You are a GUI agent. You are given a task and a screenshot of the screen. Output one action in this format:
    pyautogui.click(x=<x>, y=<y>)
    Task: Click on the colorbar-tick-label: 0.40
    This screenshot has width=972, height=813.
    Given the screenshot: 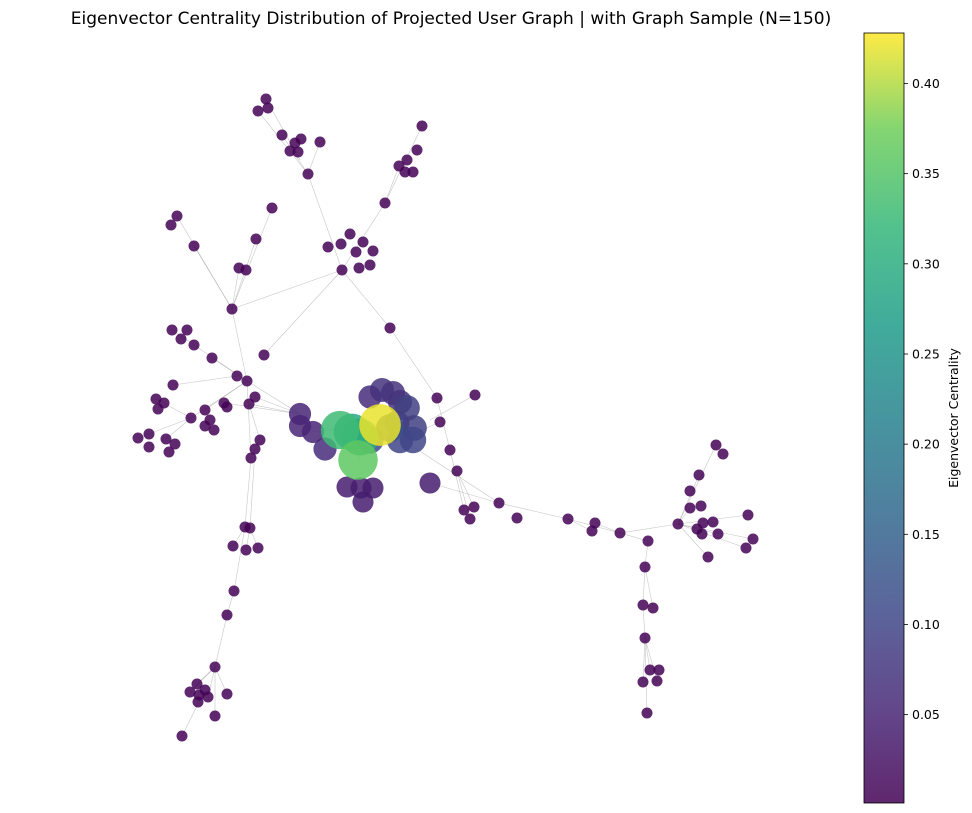 What is the action you would take?
    pyautogui.click(x=926, y=83)
    